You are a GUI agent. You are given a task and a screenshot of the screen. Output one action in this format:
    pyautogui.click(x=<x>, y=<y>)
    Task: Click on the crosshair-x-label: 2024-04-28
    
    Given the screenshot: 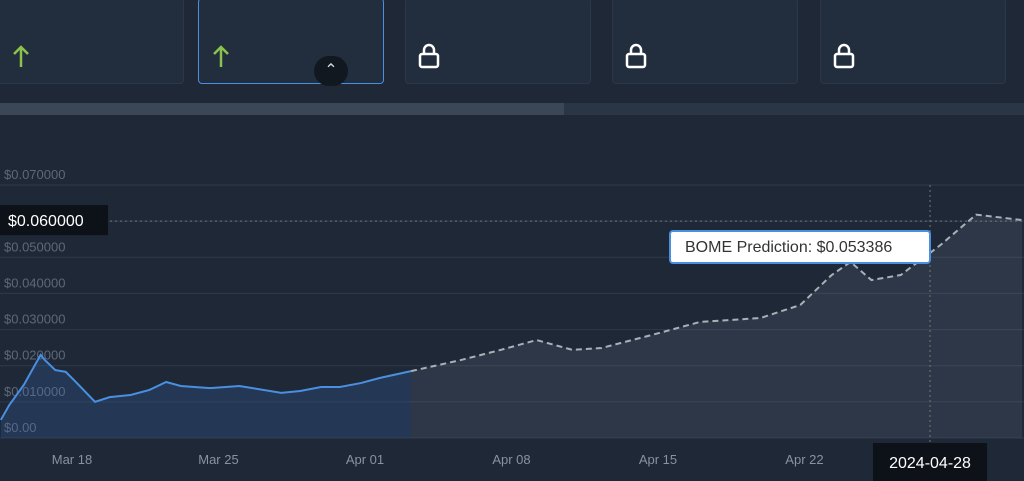 What is the action you would take?
    pyautogui.click(x=930, y=463)
    